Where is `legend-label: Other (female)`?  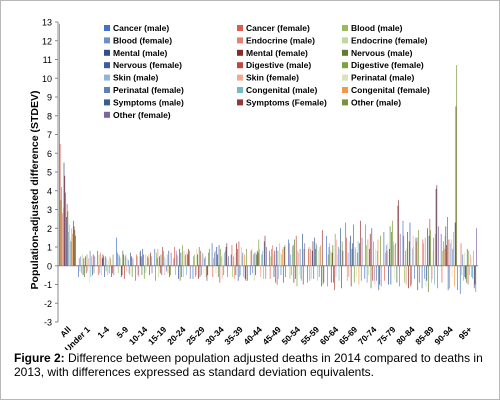
legend-label: Other (female) is located at coordinates (142, 115).